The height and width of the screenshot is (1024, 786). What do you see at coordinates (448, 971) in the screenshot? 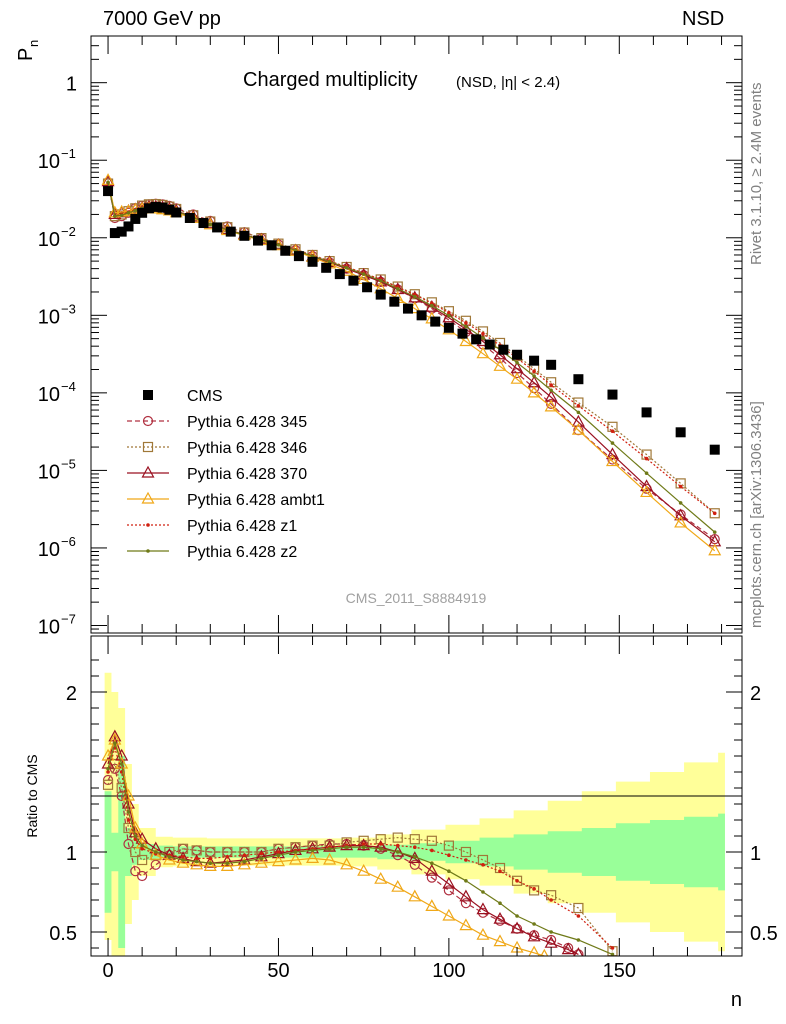
I see `x-tick-label: 100` at bounding box center [448, 971].